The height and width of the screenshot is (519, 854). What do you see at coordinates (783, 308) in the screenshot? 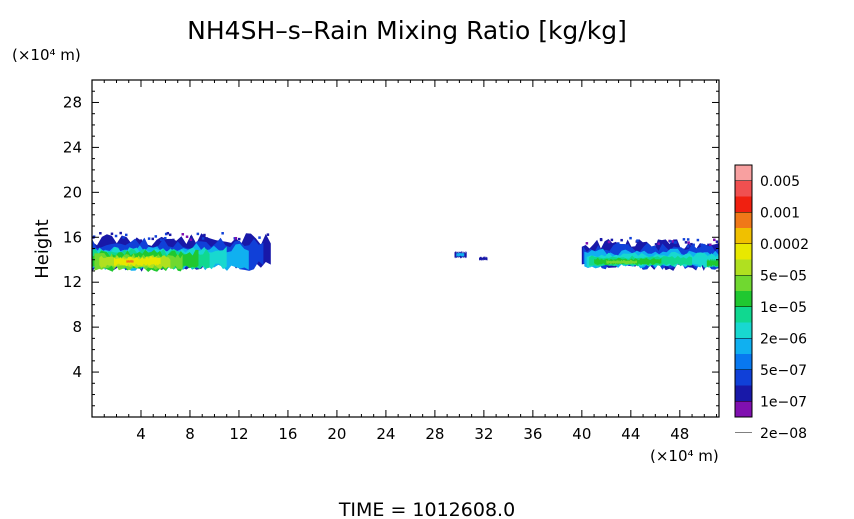
I see `colorbar-label: 1e−05` at bounding box center [783, 308].